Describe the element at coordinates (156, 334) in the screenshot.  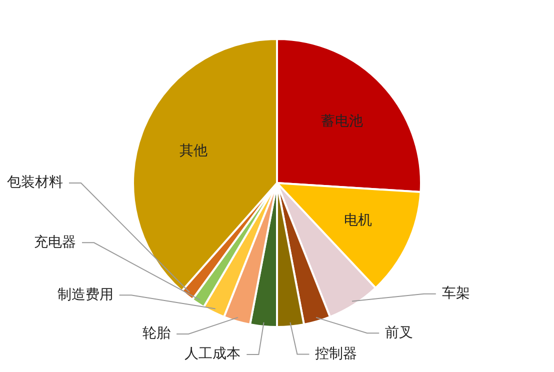
I see `slice-label: 轮胎` at that location.